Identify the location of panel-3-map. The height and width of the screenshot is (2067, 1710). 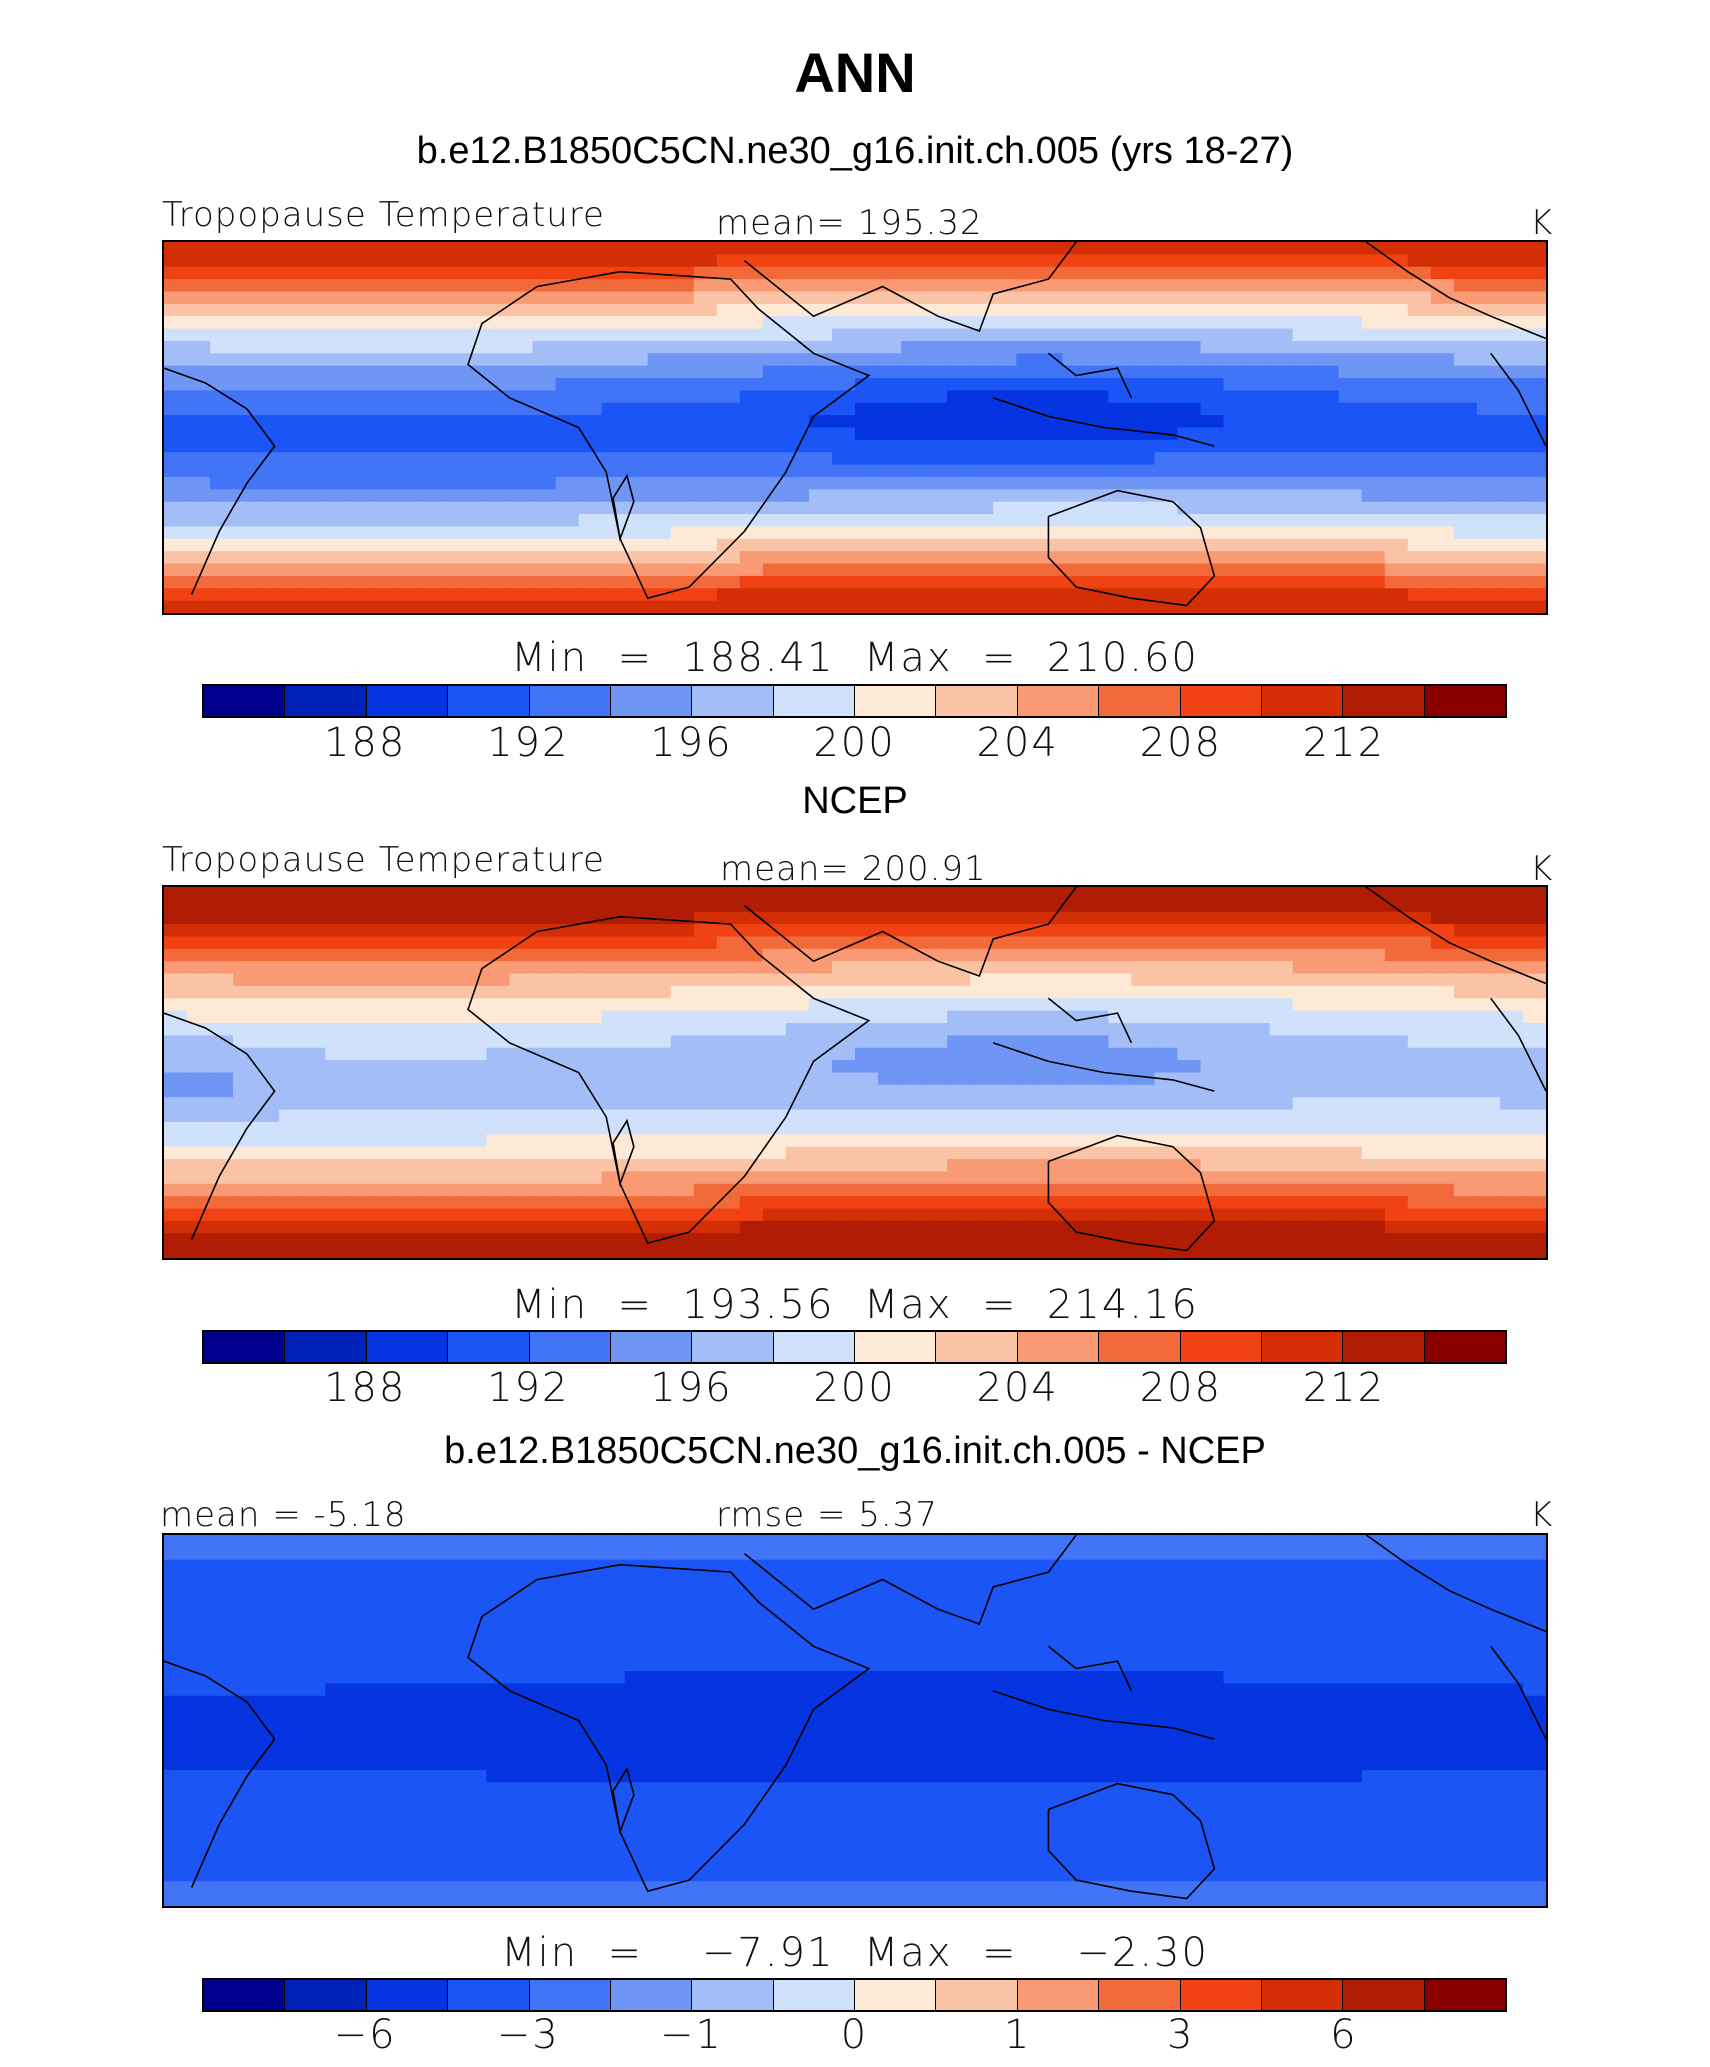
(855, 1720).